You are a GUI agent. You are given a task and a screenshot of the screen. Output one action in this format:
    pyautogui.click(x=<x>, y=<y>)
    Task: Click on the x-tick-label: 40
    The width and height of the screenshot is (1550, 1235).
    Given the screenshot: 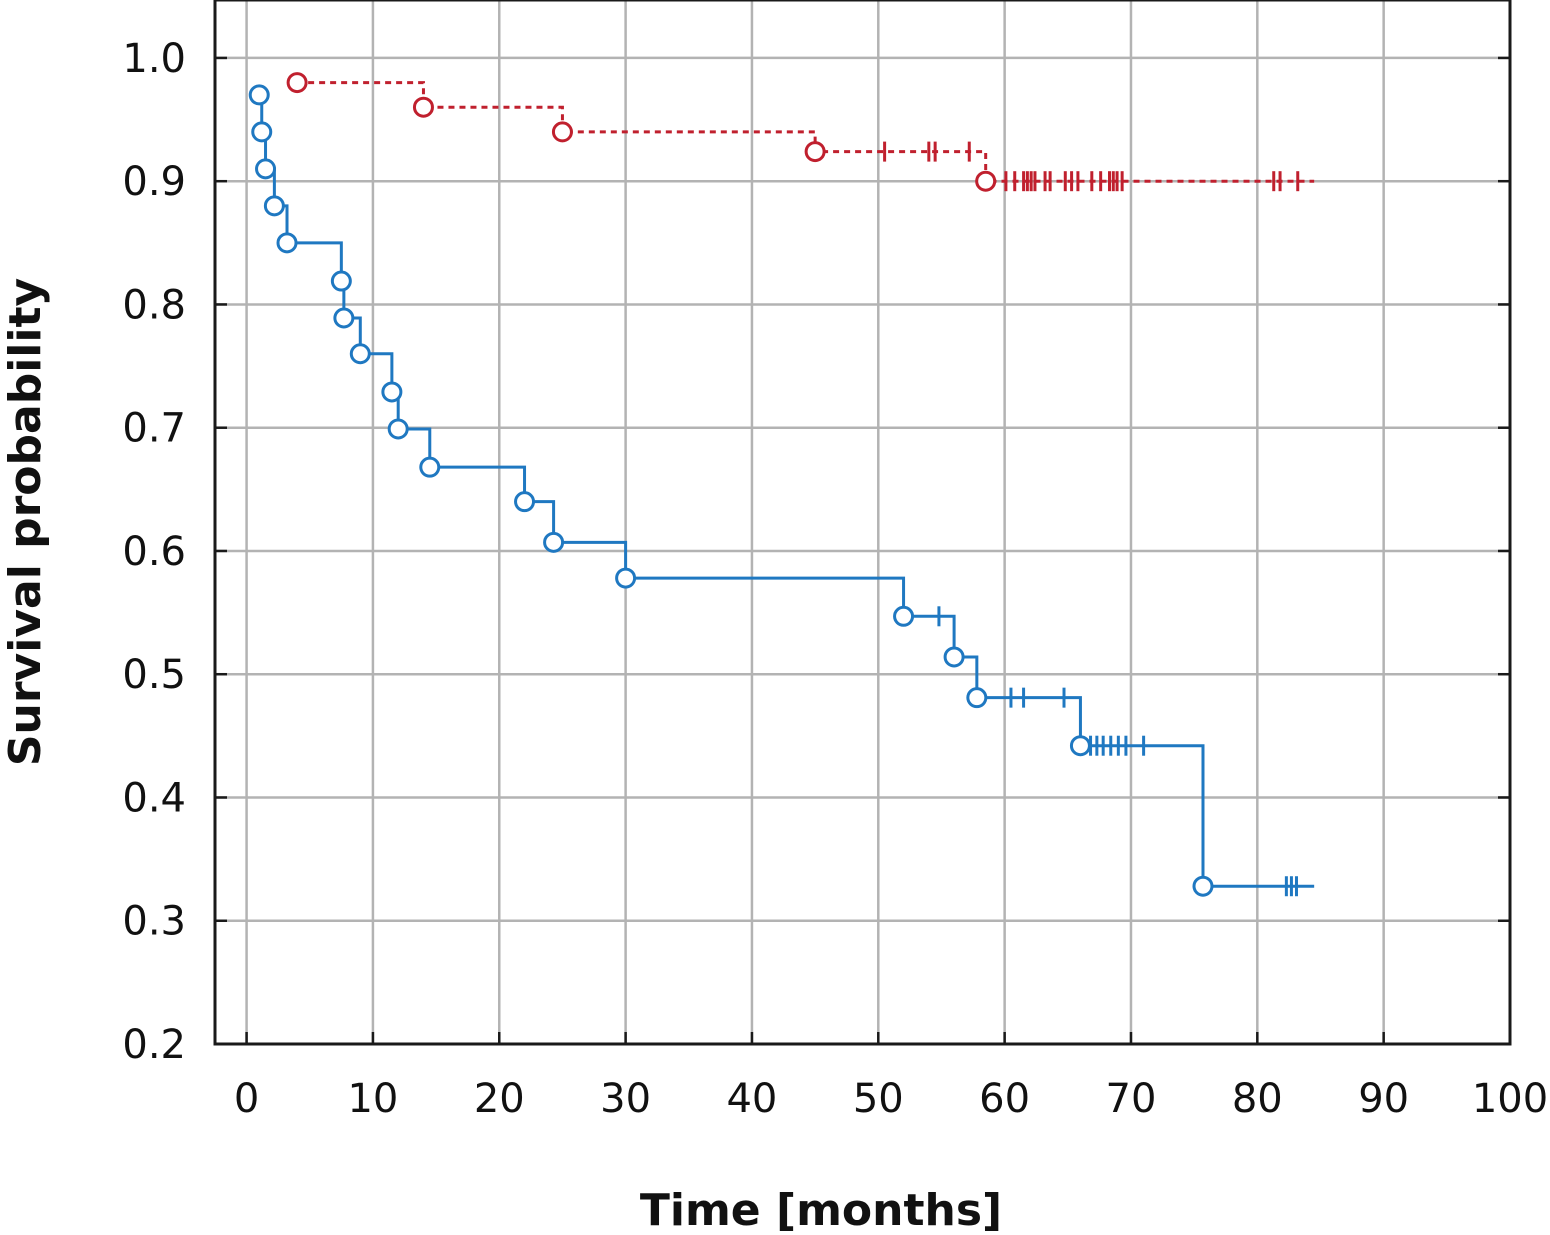 What is the action you would take?
    pyautogui.click(x=751, y=1099)
    